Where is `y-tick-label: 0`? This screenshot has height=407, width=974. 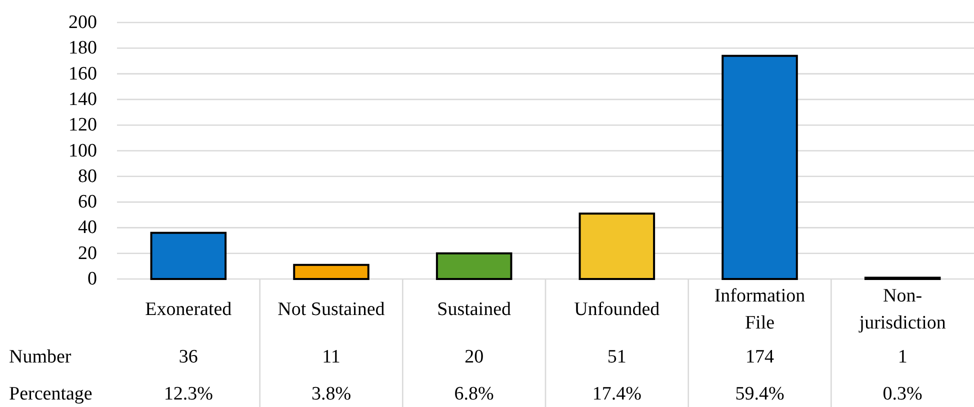
y-tick-label: 0 is located at coordinates (92, 279).